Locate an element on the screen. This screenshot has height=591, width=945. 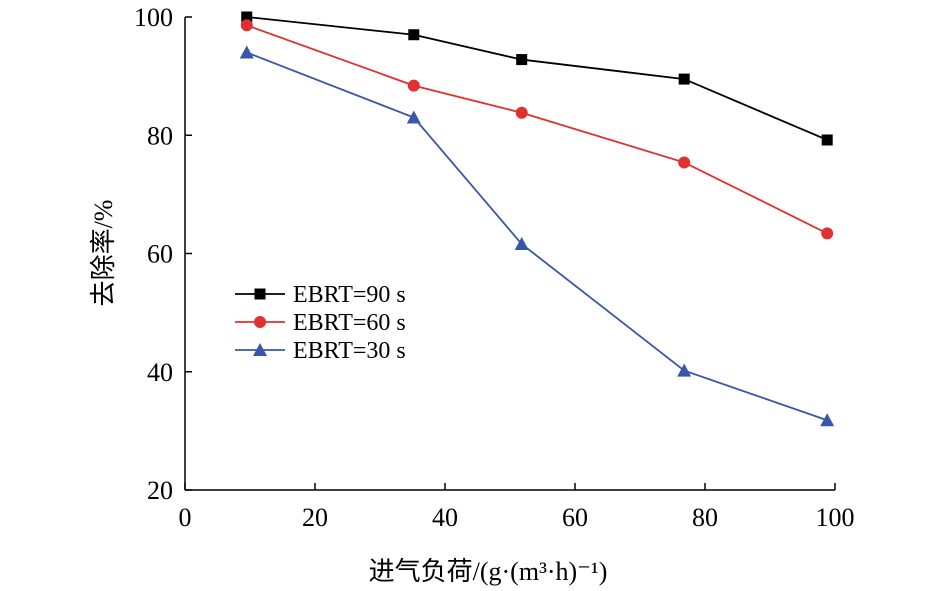
legend-label: EBRT=90 s is located at coordinates (349, 295).